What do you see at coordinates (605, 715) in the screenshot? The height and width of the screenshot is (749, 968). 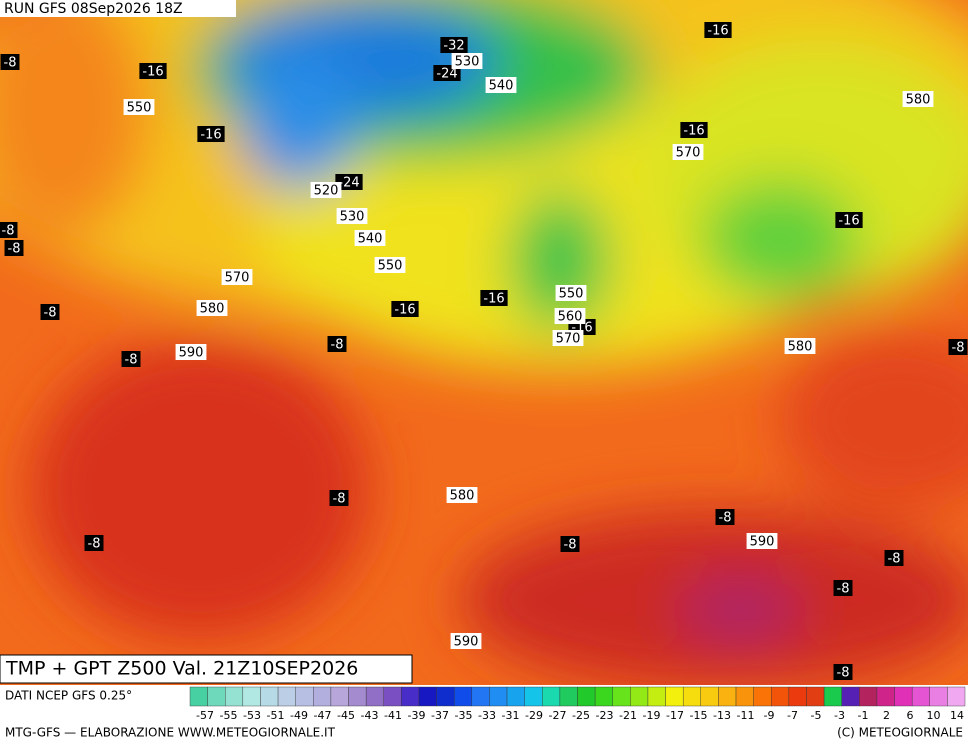 I see `scale-label: -23` at bounding box center [605, 715].